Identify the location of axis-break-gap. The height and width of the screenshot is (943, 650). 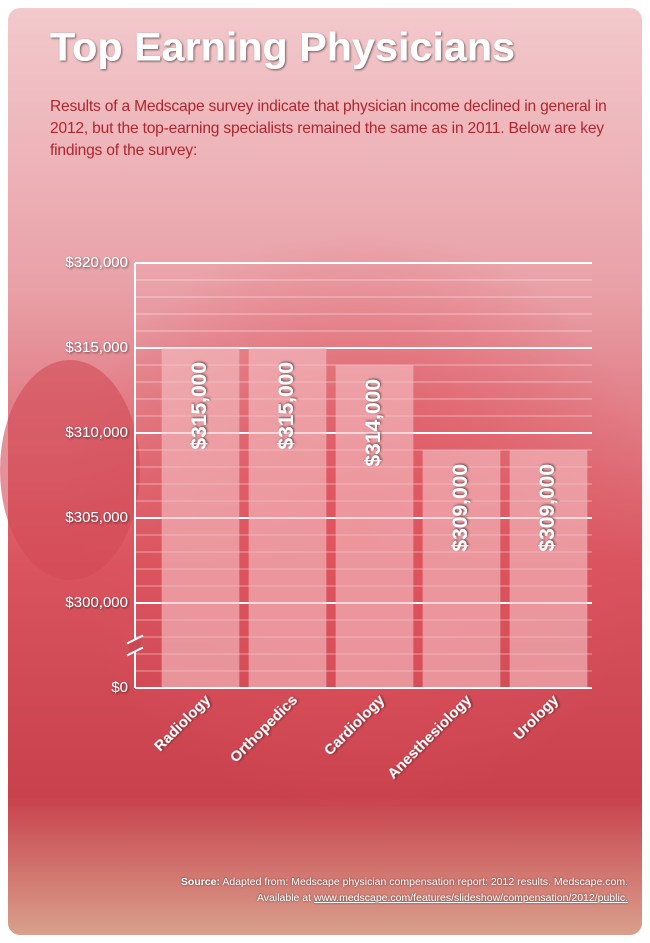
(135, 645).